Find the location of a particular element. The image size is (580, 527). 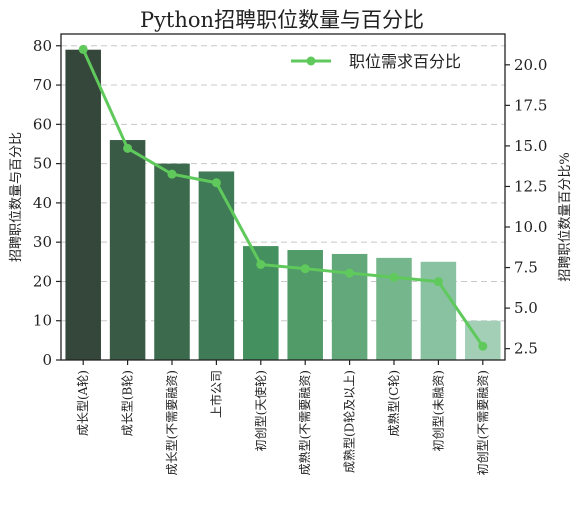

tick-label-left: 30 is located at coordinates (42, 242).